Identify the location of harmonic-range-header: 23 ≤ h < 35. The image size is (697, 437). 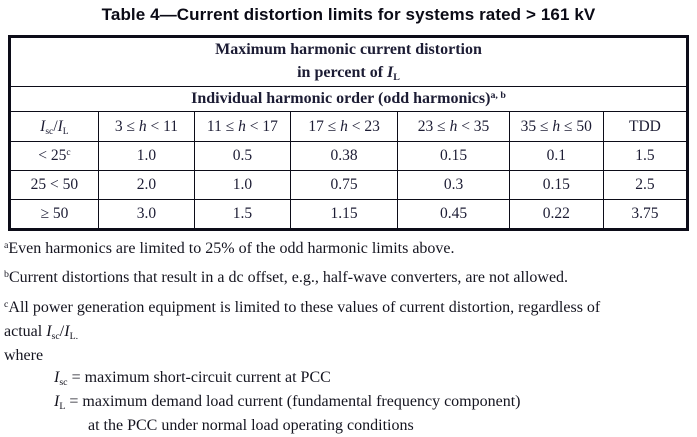
(453, 126).